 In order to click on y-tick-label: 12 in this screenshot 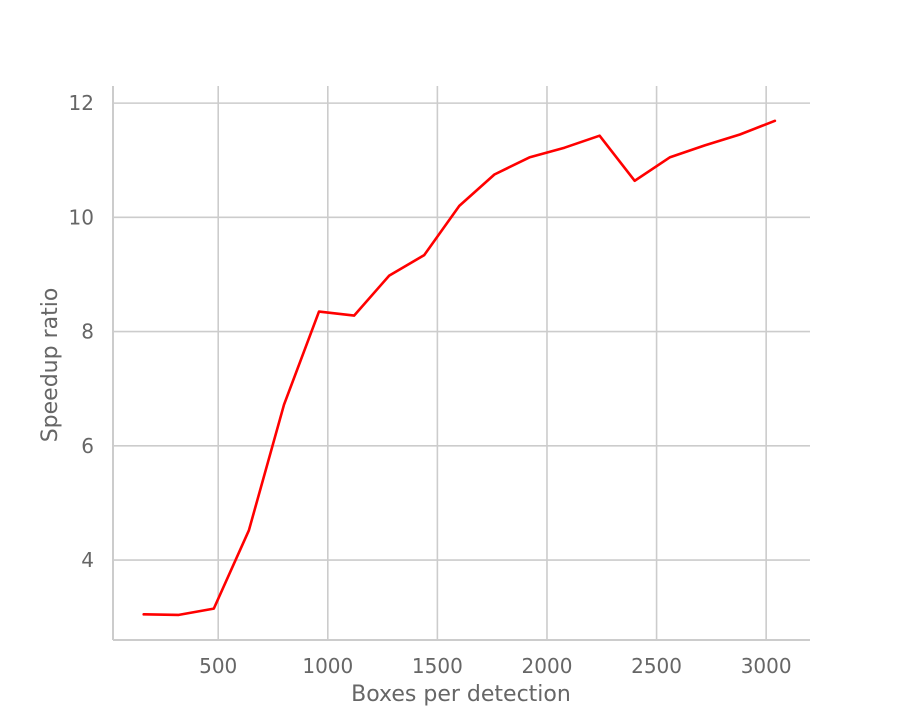, I will do `click(81, 103)`.